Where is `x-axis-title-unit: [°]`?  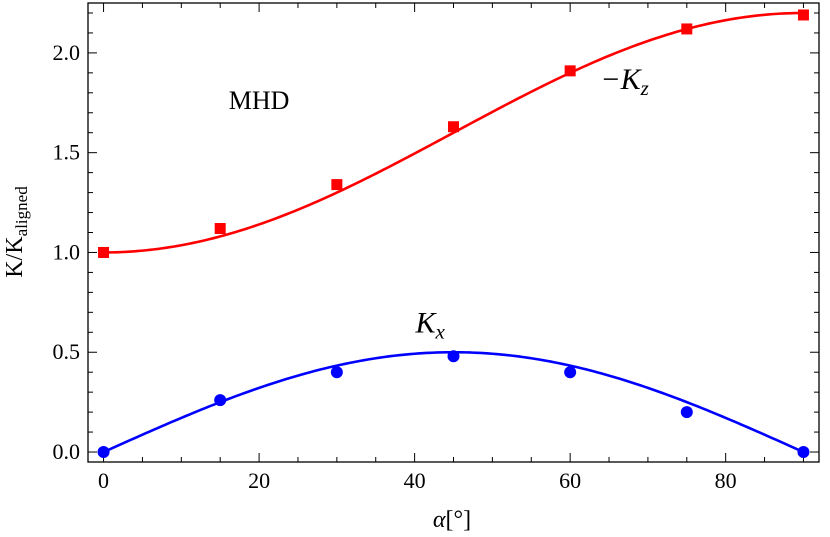 x-axis-title-unit: [°] is located at coordinates (459, 520).